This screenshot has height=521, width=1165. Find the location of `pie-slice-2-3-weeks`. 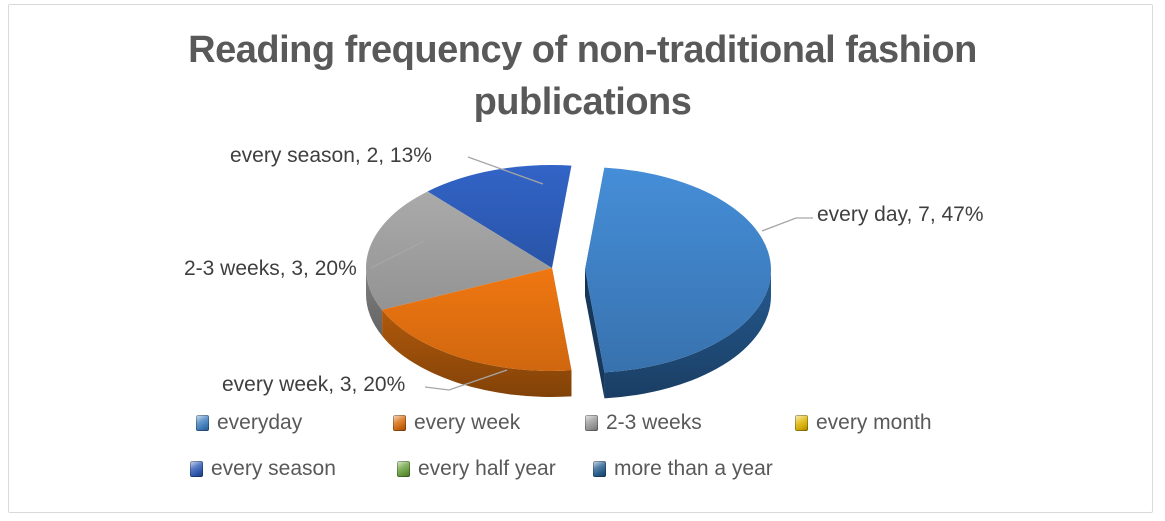

pie-slice-2-3-weeks is located at coordinates (459, 250).